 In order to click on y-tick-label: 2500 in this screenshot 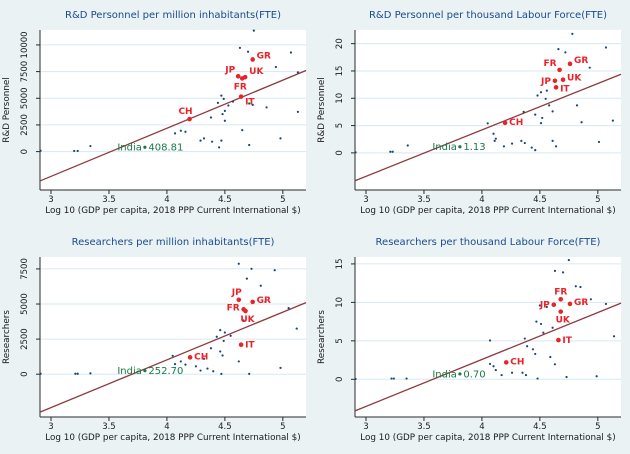, I will do `click(25, 339)`.